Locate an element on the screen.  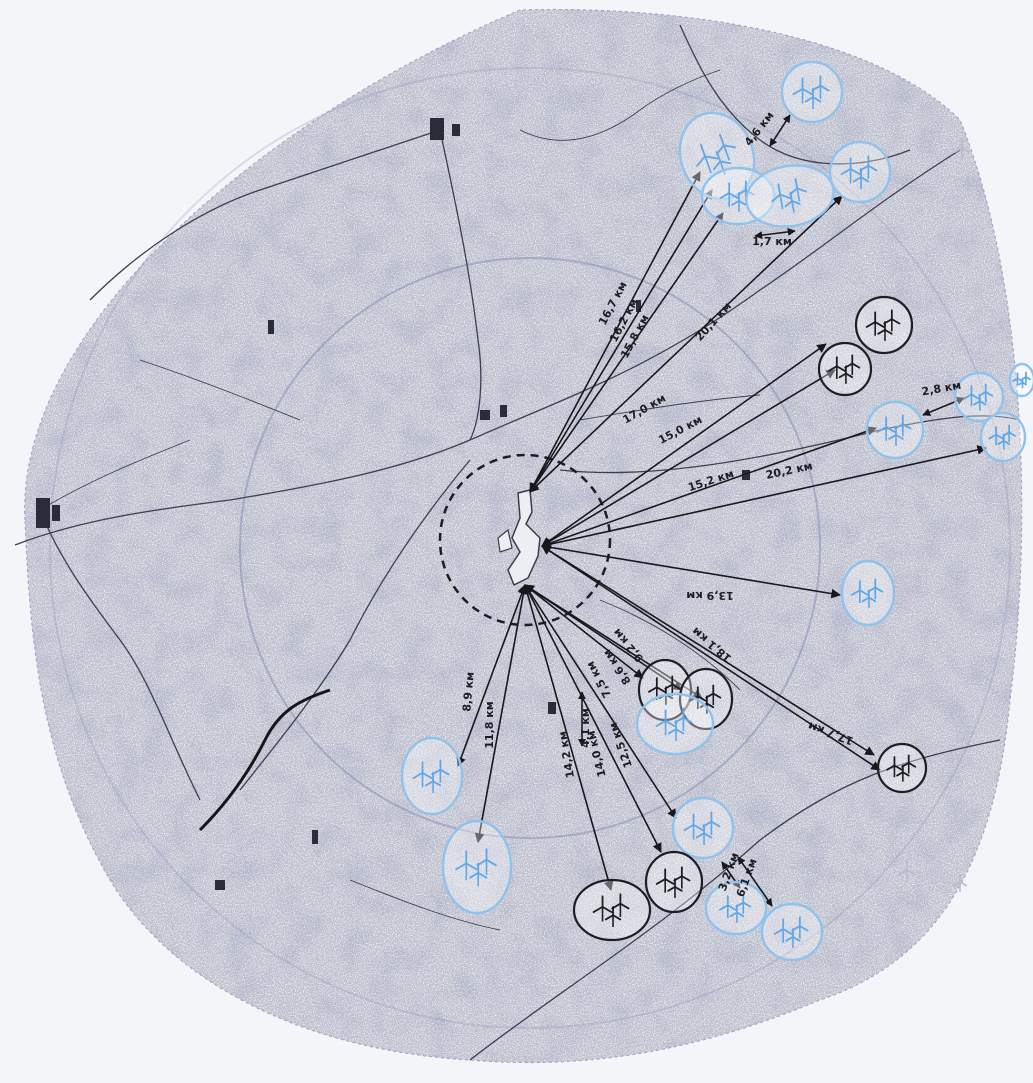
planned-wind-farm-se4 is located at coordinates (868, 593).